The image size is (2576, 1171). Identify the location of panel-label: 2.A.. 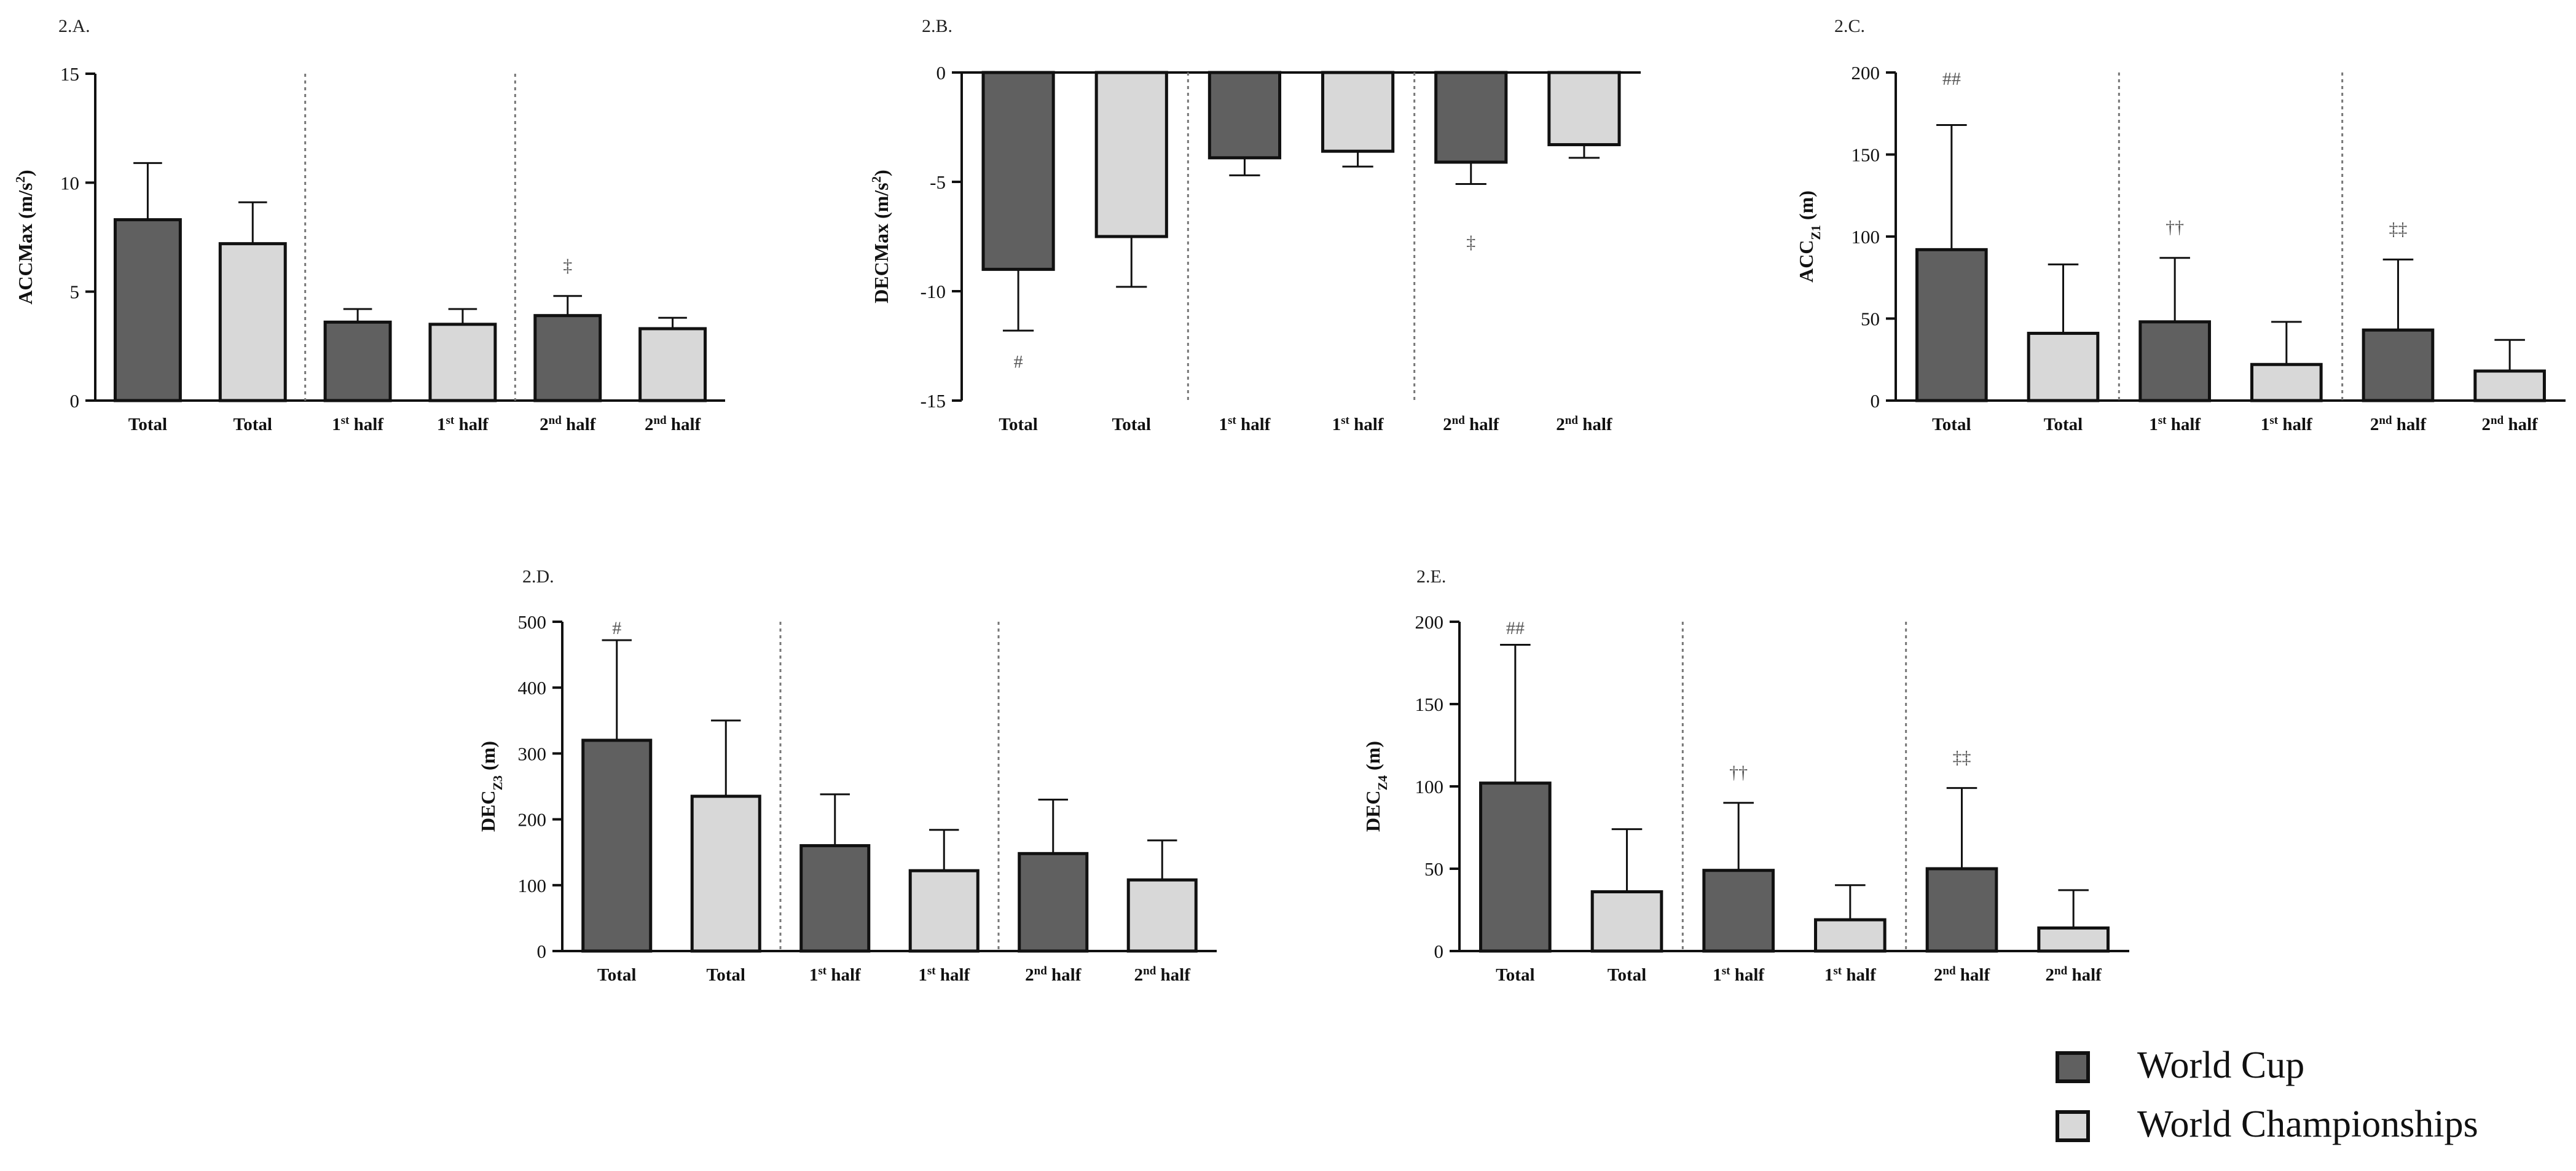
(74, 26).